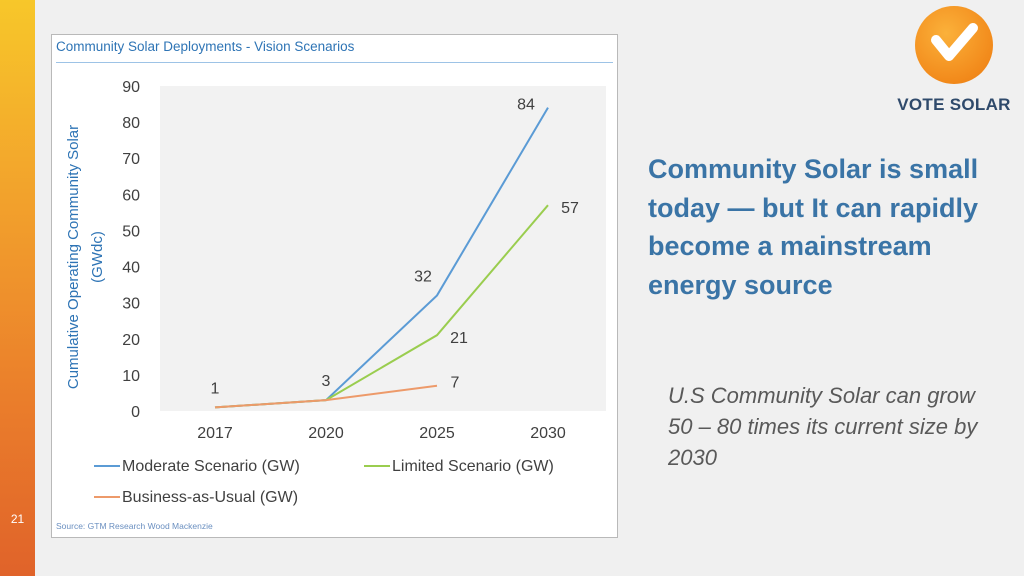 This screenshot has width=1024, height=576. I want to click on y-tick-label: 80, so click(131, 123).